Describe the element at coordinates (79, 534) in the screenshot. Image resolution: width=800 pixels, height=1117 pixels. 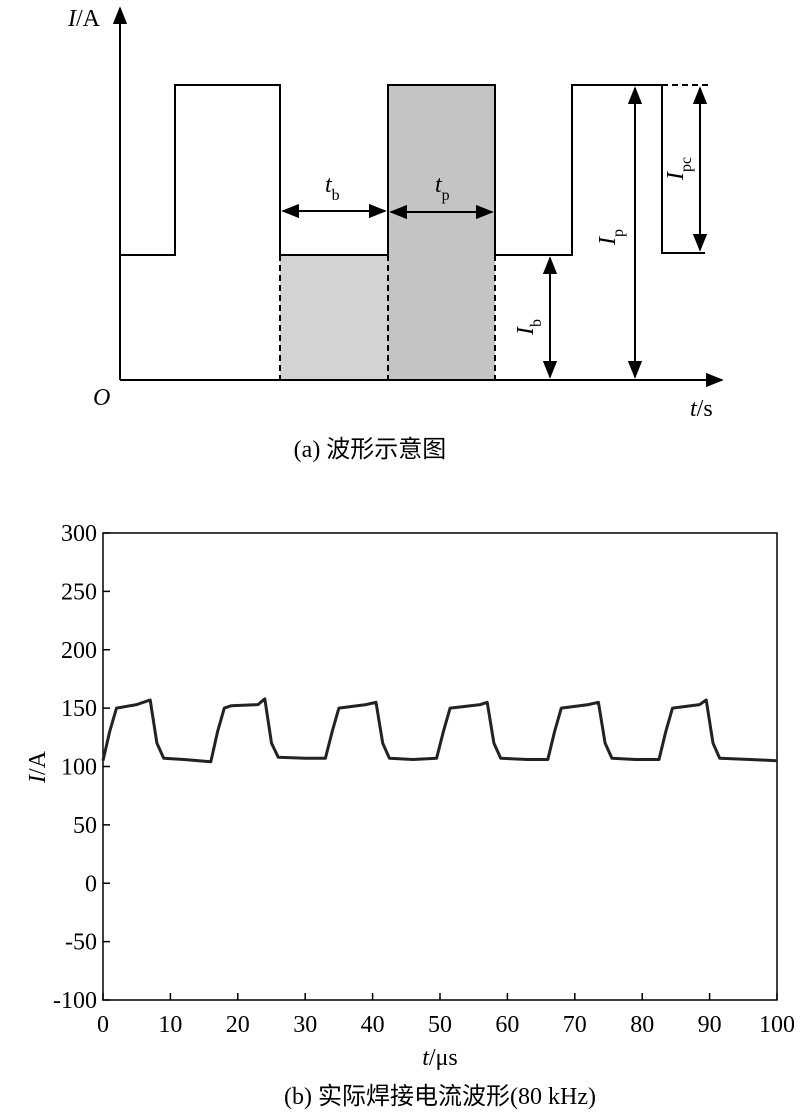
I see `y-tick-label: 300` at that location.